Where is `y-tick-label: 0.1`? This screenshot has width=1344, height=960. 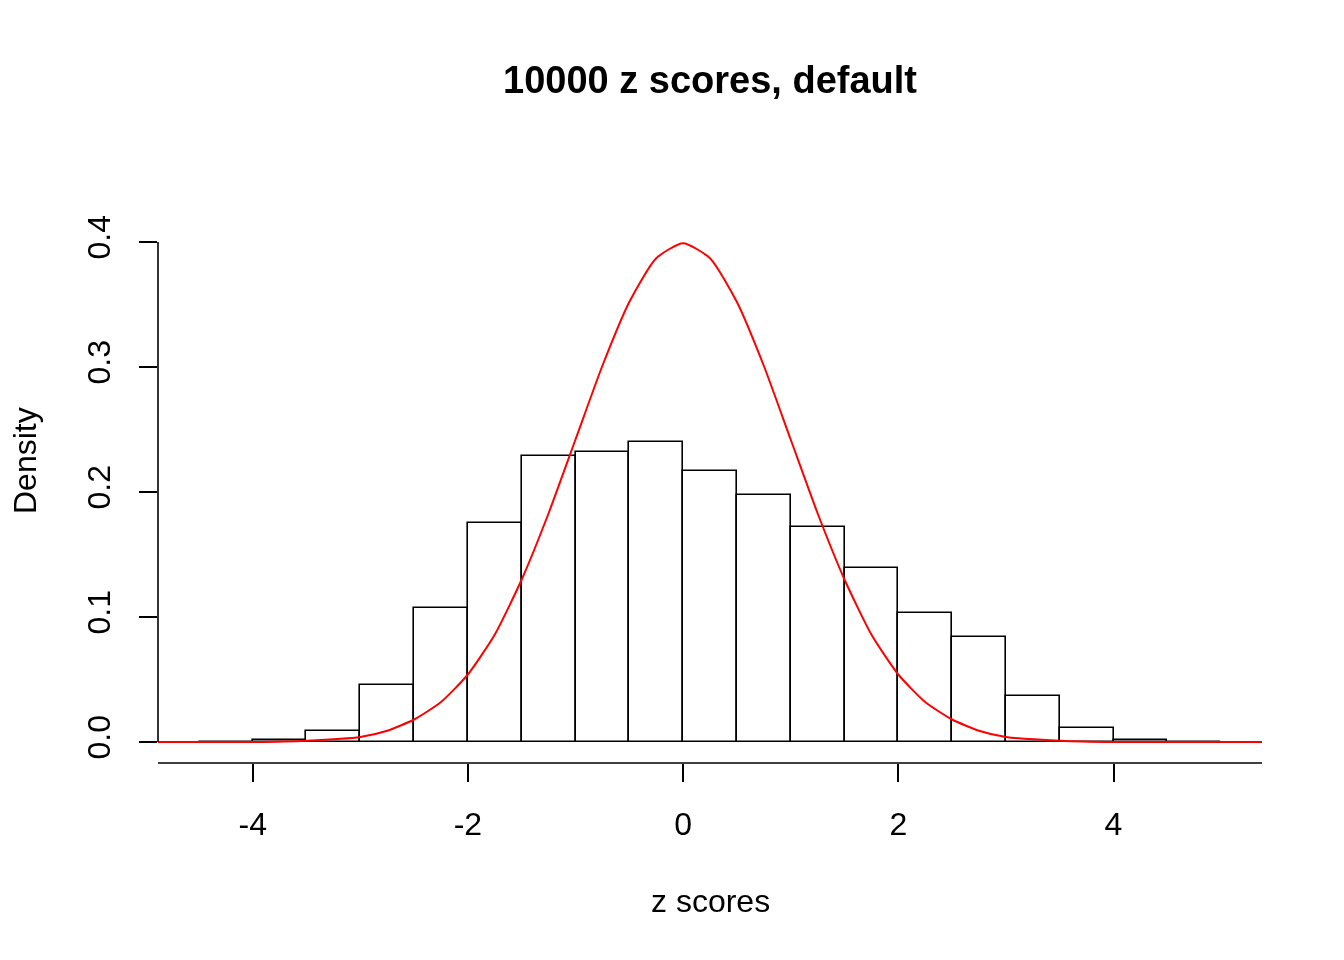 y-tick-label: 0.1 is located at coordinates (99, 612).